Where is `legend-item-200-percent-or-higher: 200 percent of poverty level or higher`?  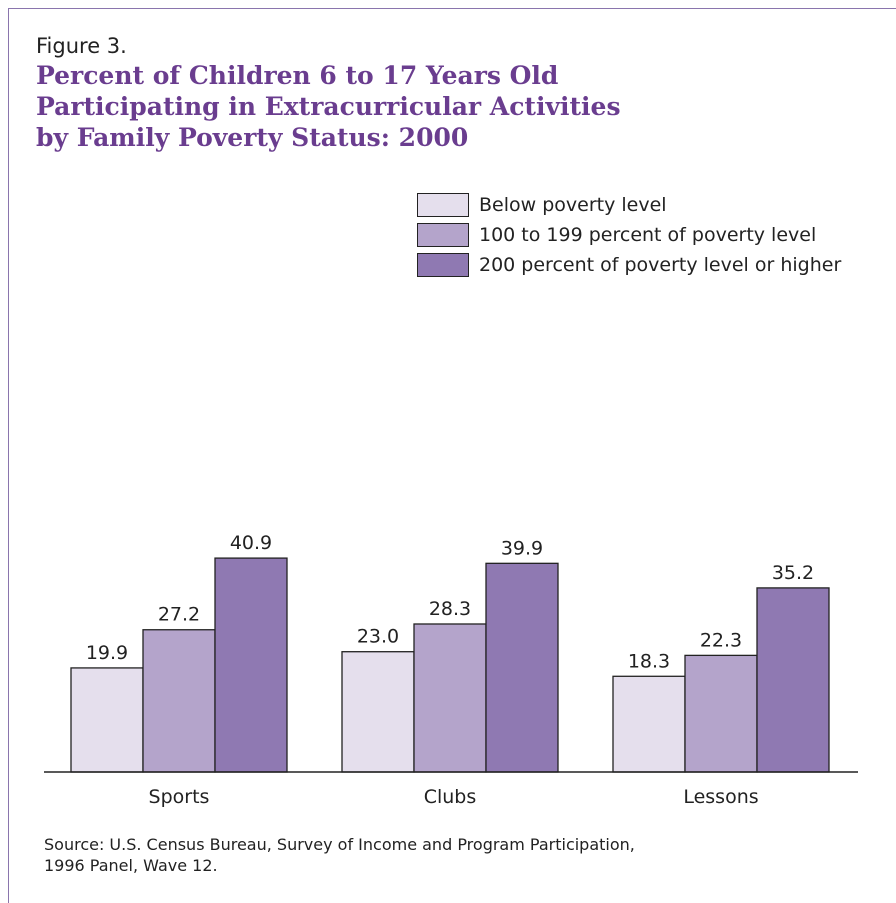
legend-item-200-percent-or-higher: 200 percent of poverty level or higher is located at coordinates (629, 265).